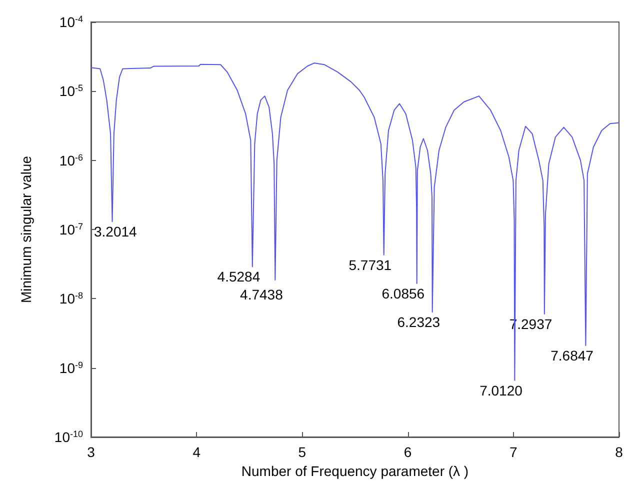  Describe the element at coordinates (116, 232) in the screenshot. I see `annotation: 3.2014` at that location.